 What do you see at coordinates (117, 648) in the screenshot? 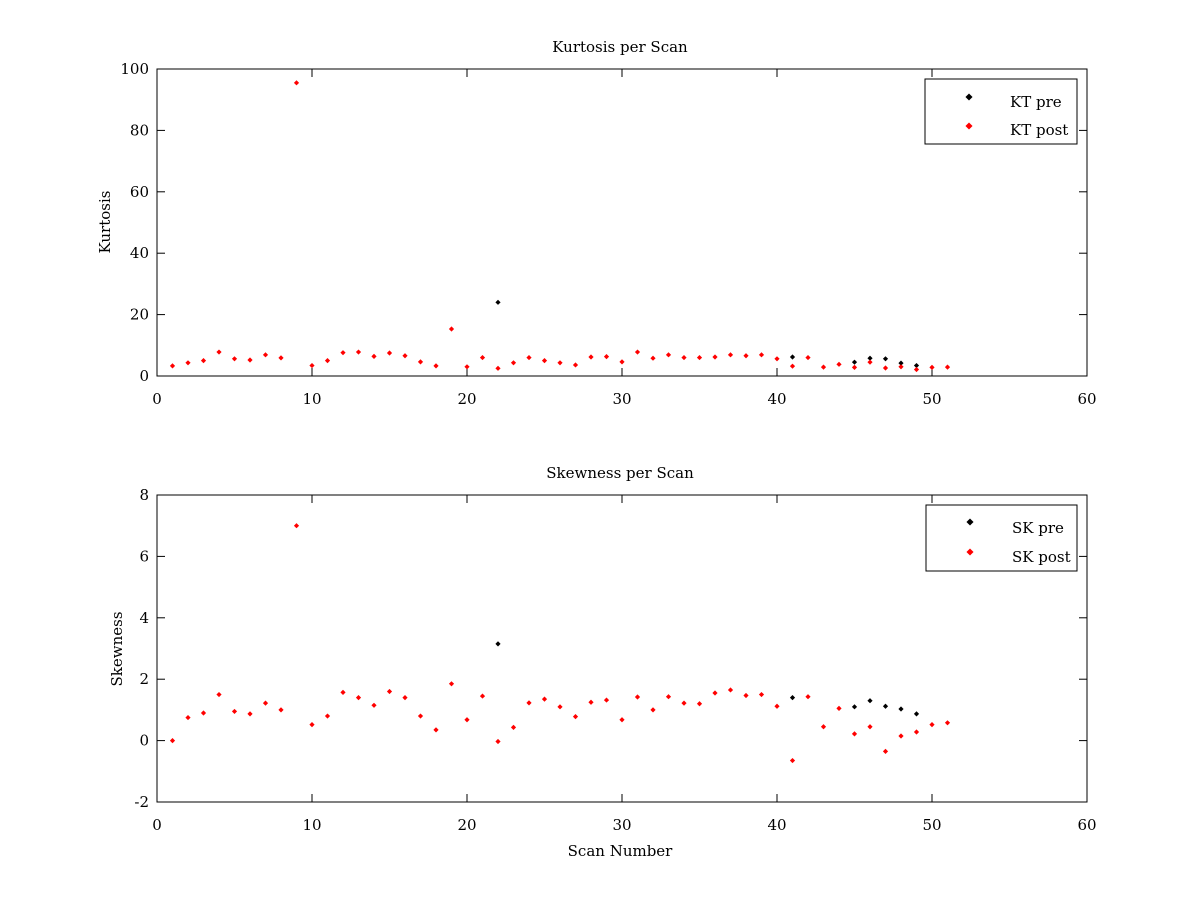
I see `skewness-ylabel: Skewness` at bounding box center [117, 648].